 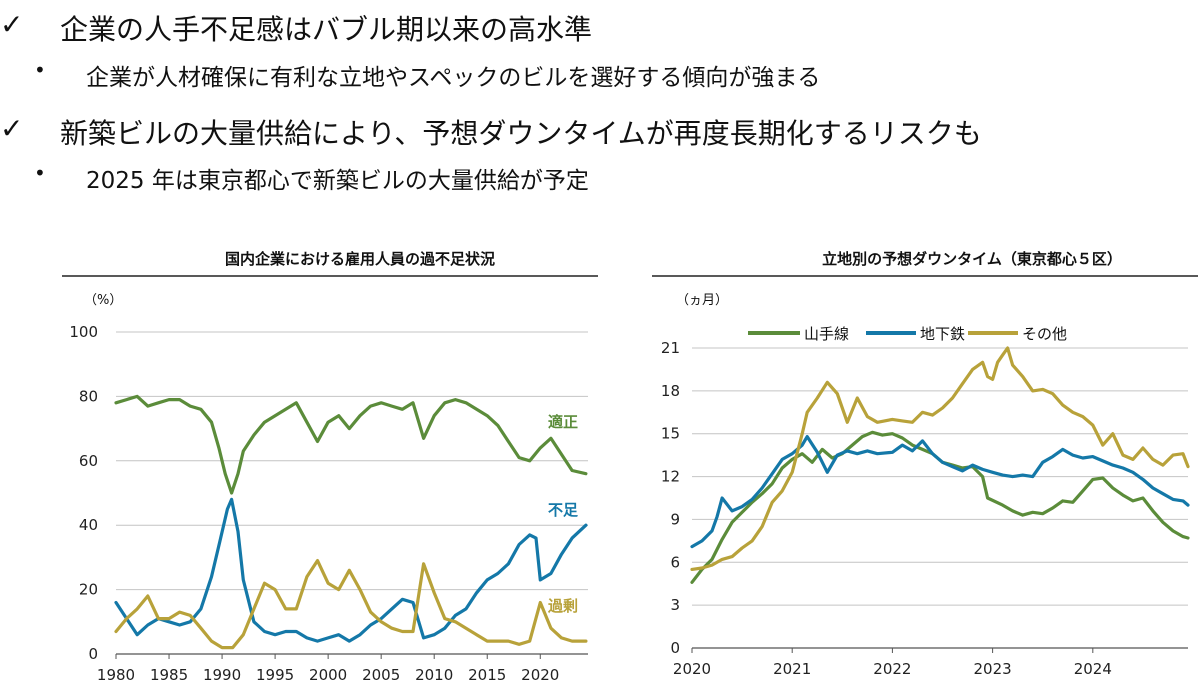 What do you see at coordinates (942, 334) in the screenshot?
I see `legend-label-地下鉄: 地下鉄` at bounding box center [942, 334].